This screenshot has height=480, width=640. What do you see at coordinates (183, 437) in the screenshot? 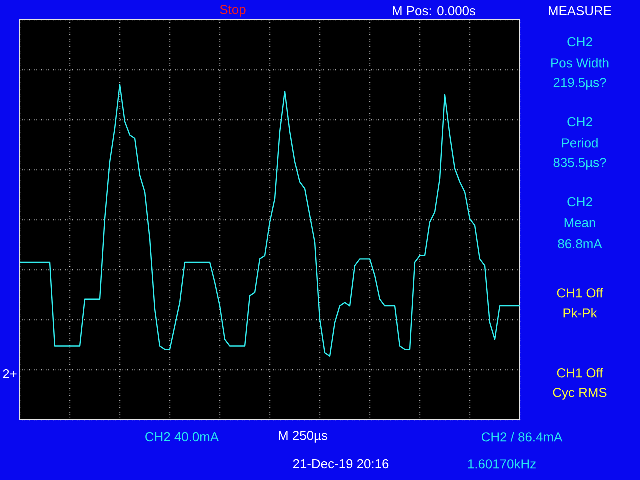
I see `text: CH2 40.0mA` at bounding box center [183, 437].